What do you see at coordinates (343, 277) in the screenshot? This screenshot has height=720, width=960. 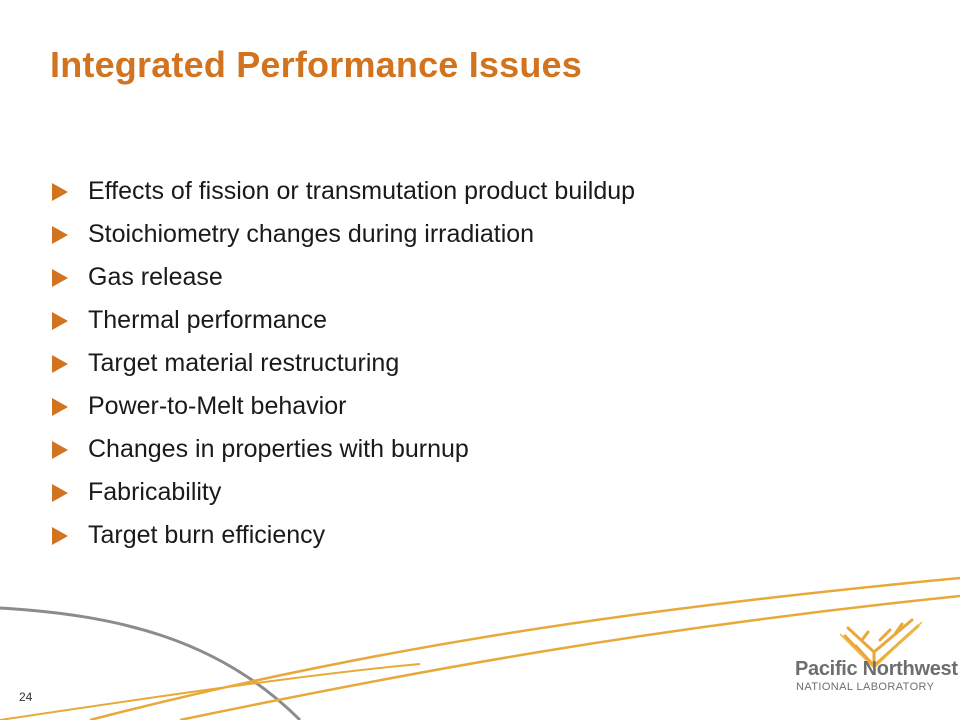 I see `bullet-item: Gas release` at bounding box center [343, 277].